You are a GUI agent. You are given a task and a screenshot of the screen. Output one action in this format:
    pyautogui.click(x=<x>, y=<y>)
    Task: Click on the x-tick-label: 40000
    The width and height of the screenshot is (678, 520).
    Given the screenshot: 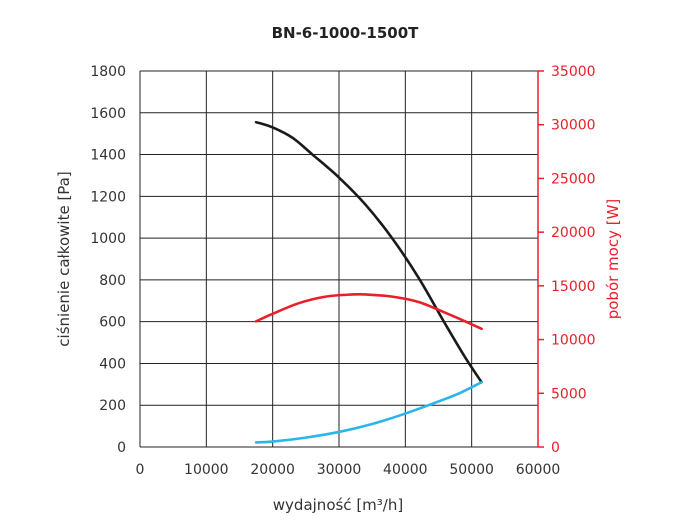 What is the action you would take?
    pyautogui.click(x=405, y=470)
    